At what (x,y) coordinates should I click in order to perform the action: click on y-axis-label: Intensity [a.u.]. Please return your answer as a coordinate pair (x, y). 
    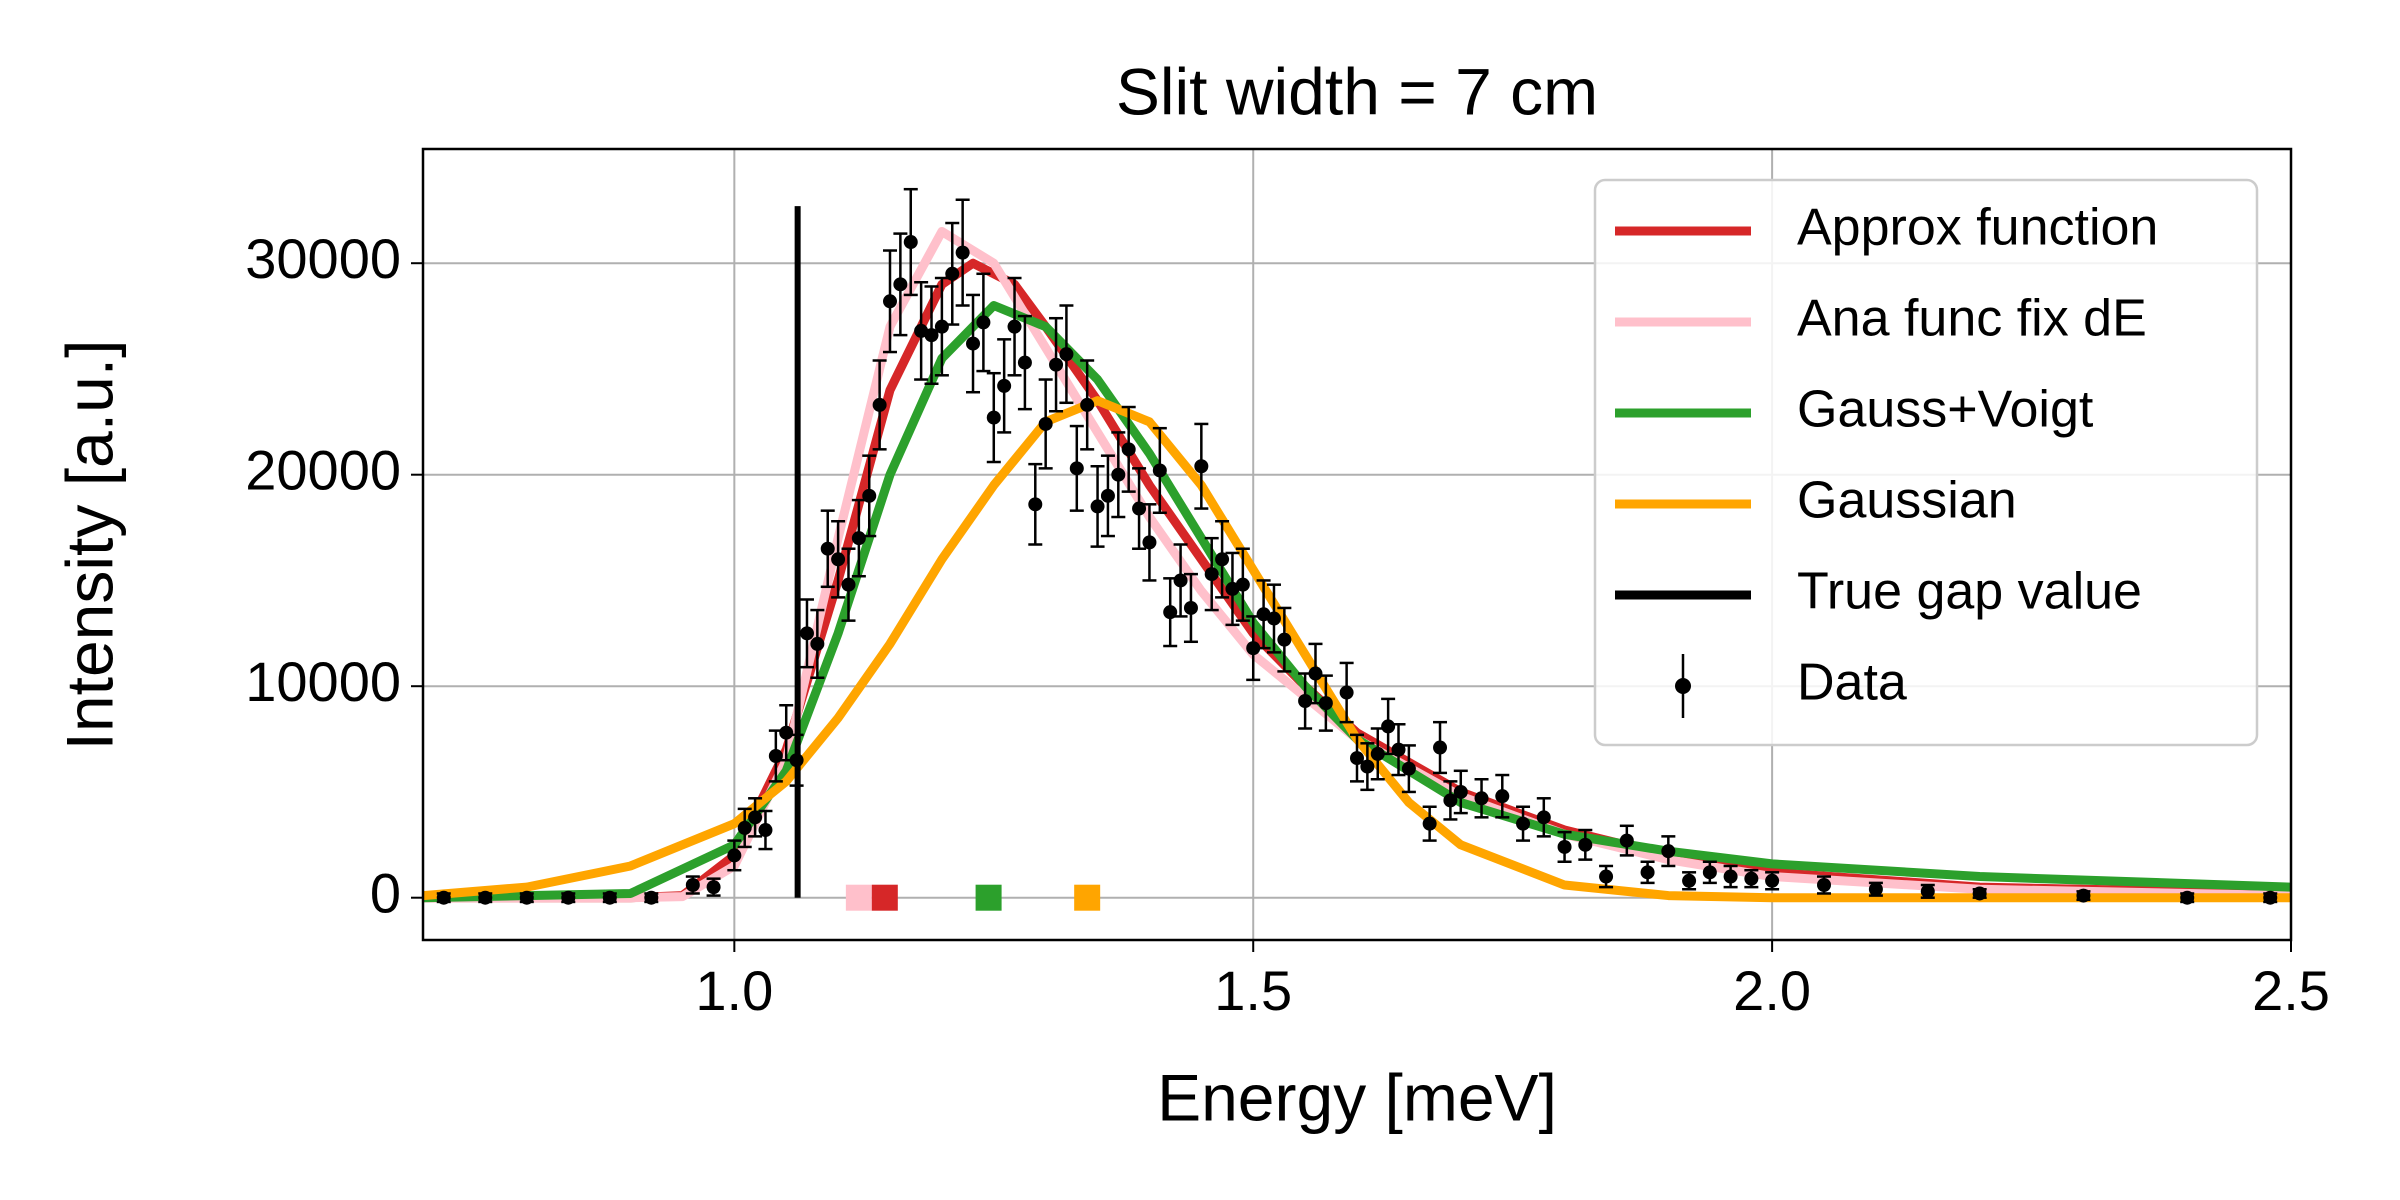
    Looking at the image, I should click on (89, 545).